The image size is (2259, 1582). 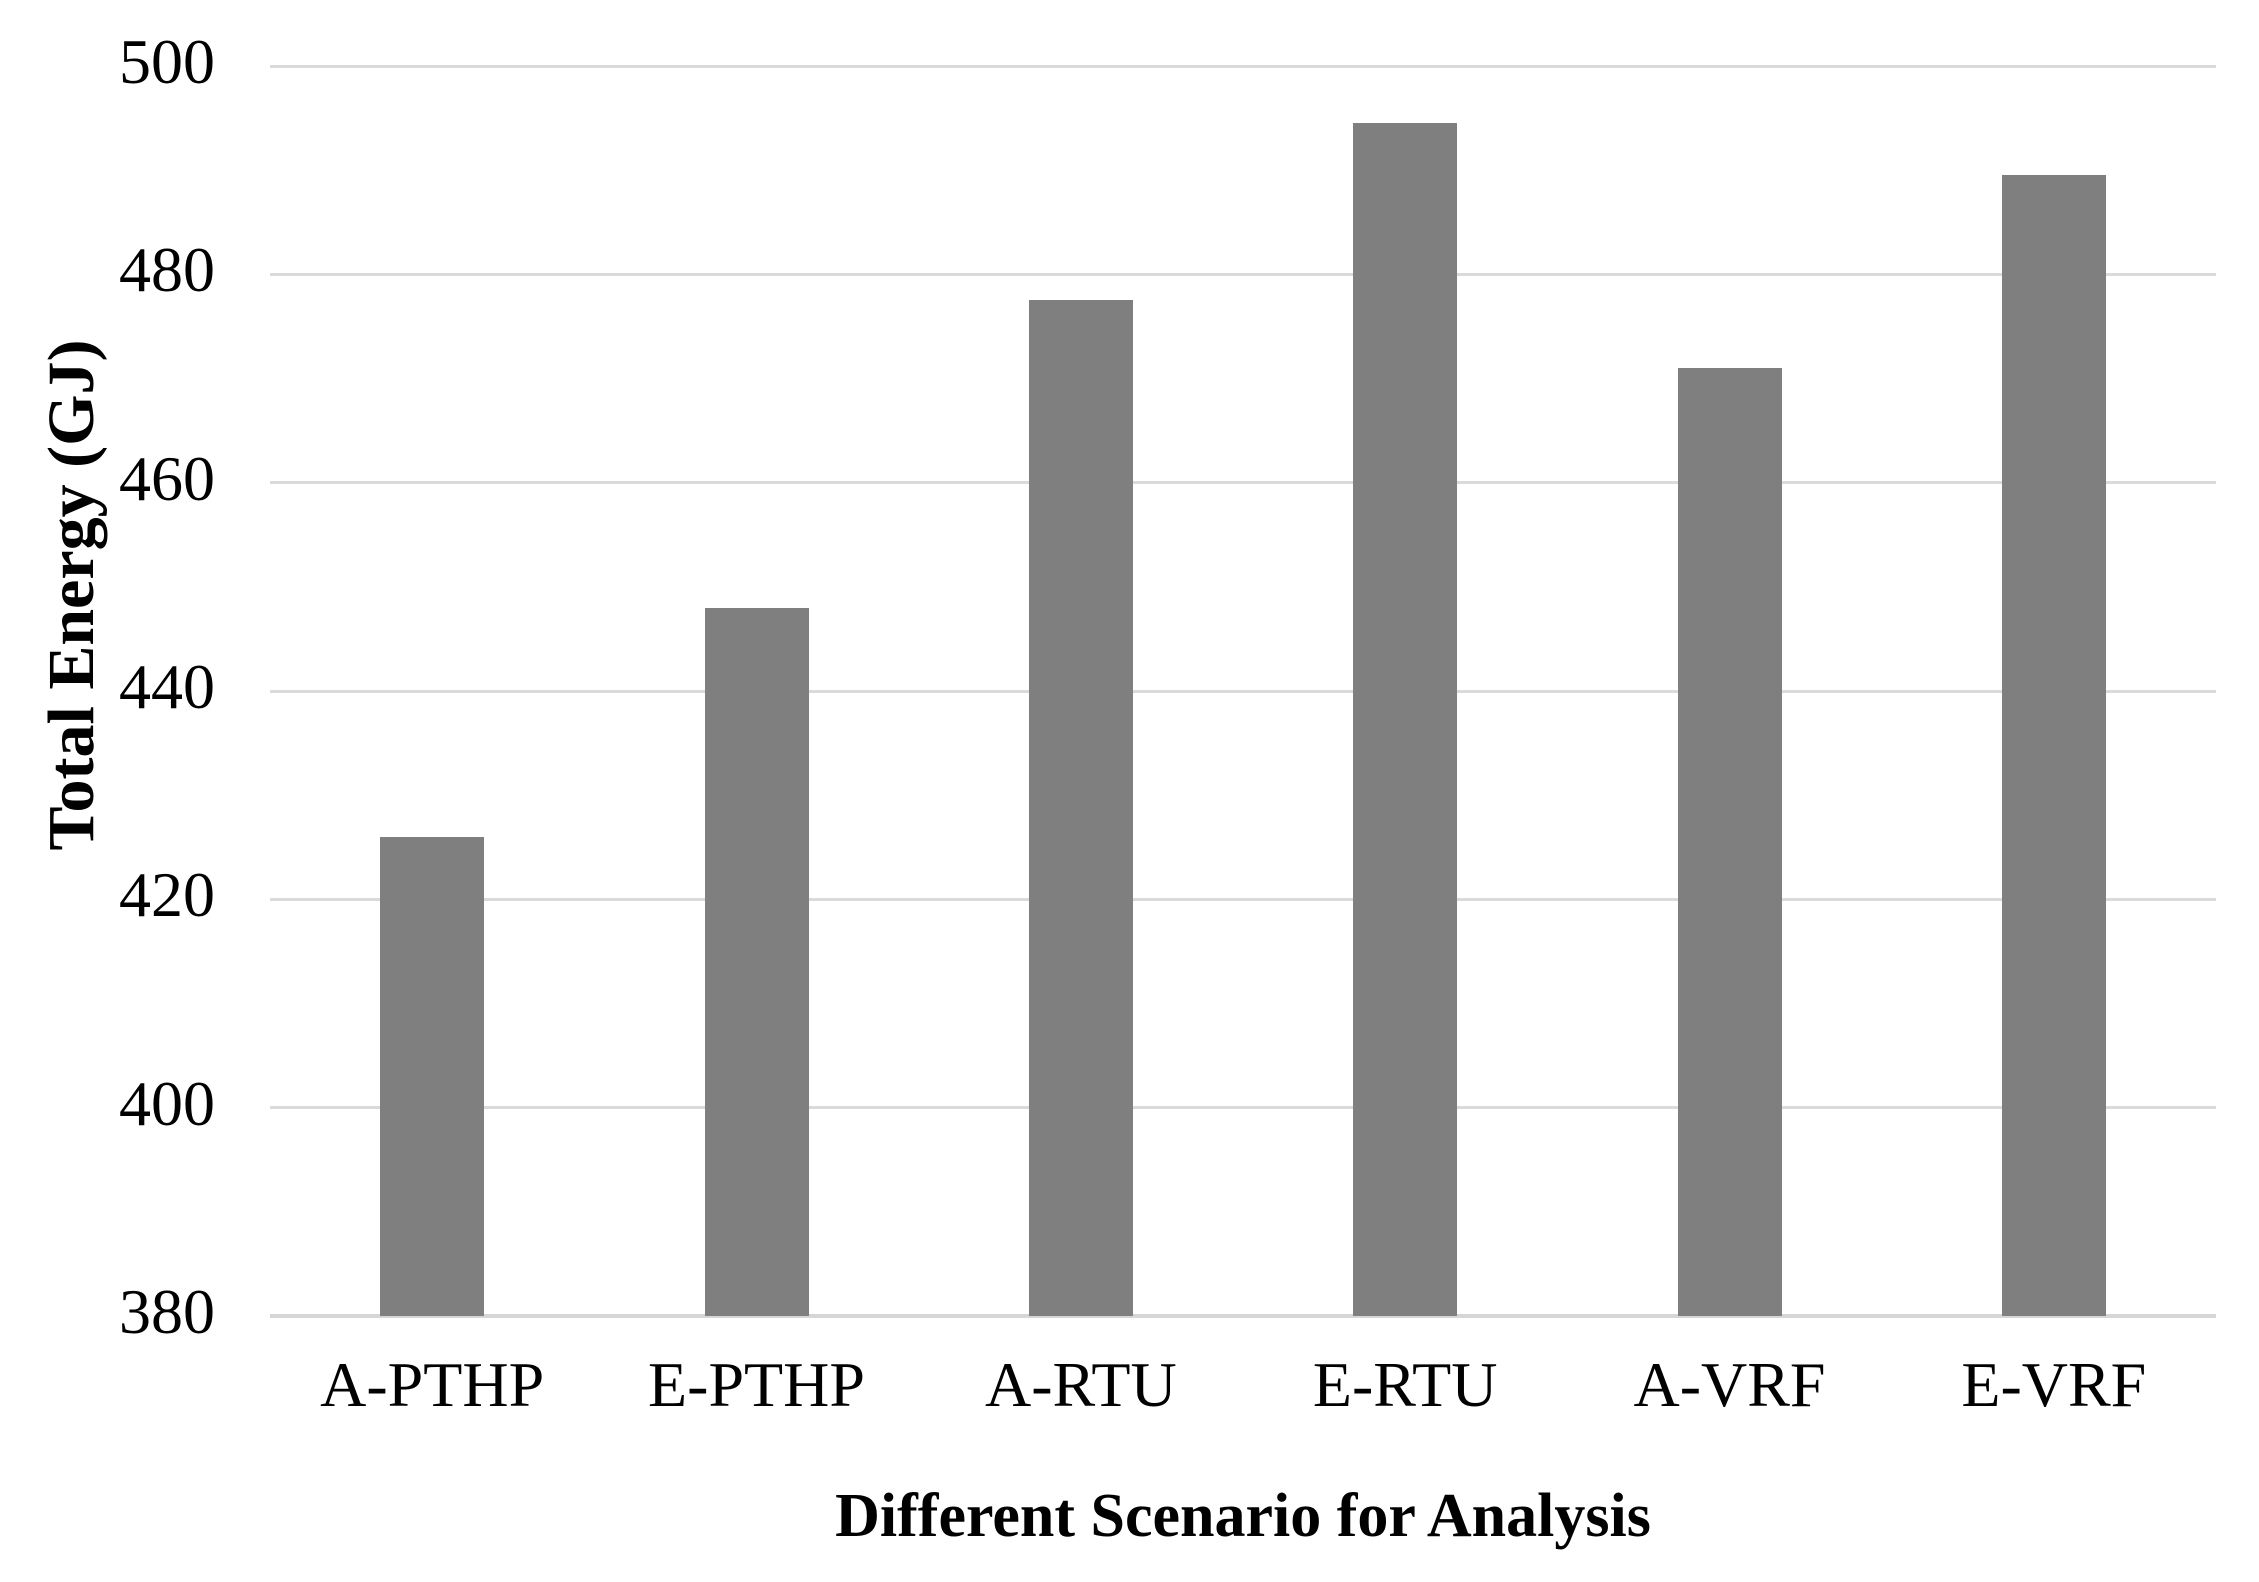 I want to click on bar-e-rtu, so click(x=1405, y=719).